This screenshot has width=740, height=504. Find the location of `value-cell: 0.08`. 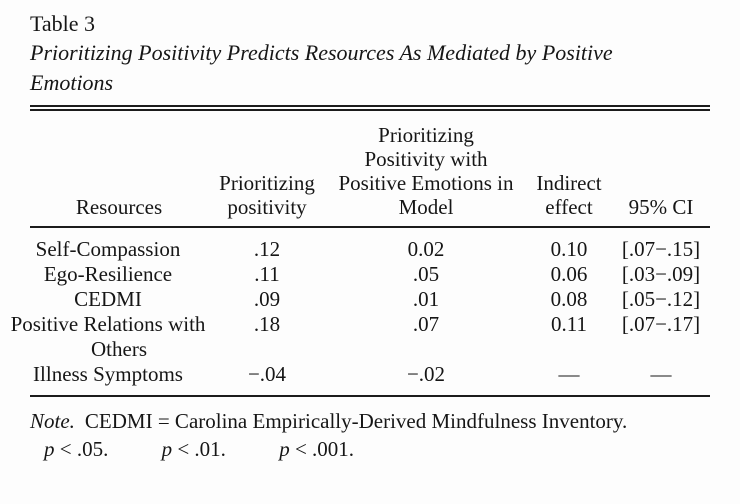

value-cell: 0.08 is located at coordinates (569, 299).